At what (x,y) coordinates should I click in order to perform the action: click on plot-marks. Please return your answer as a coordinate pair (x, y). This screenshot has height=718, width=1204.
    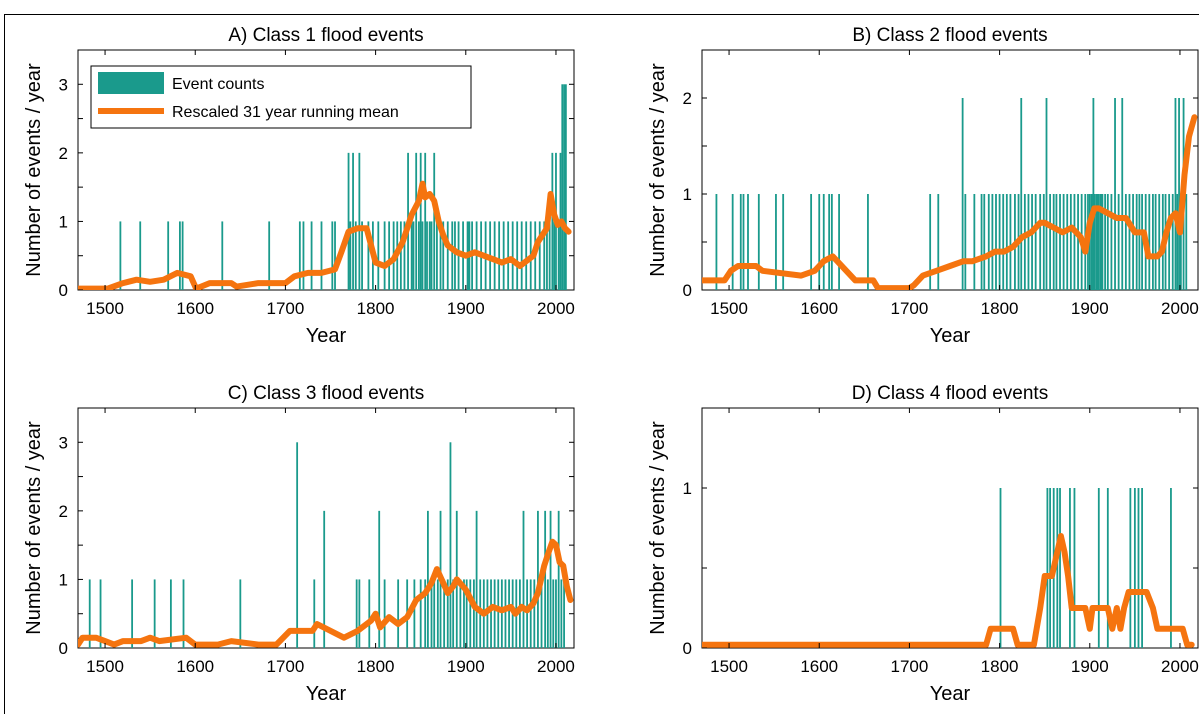
    Looking at the image, I should click on (948, 568).